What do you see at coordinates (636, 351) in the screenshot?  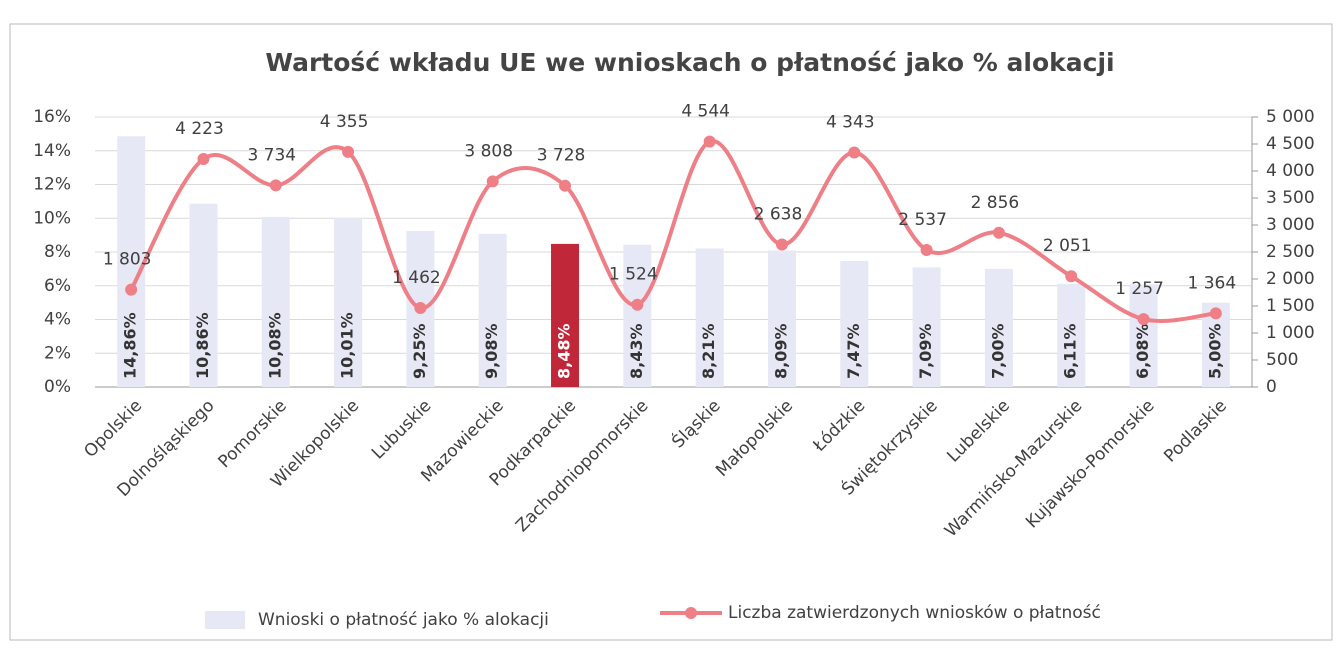 I see `bar-value-label: 8,43%` at bounding box center [636, 351].